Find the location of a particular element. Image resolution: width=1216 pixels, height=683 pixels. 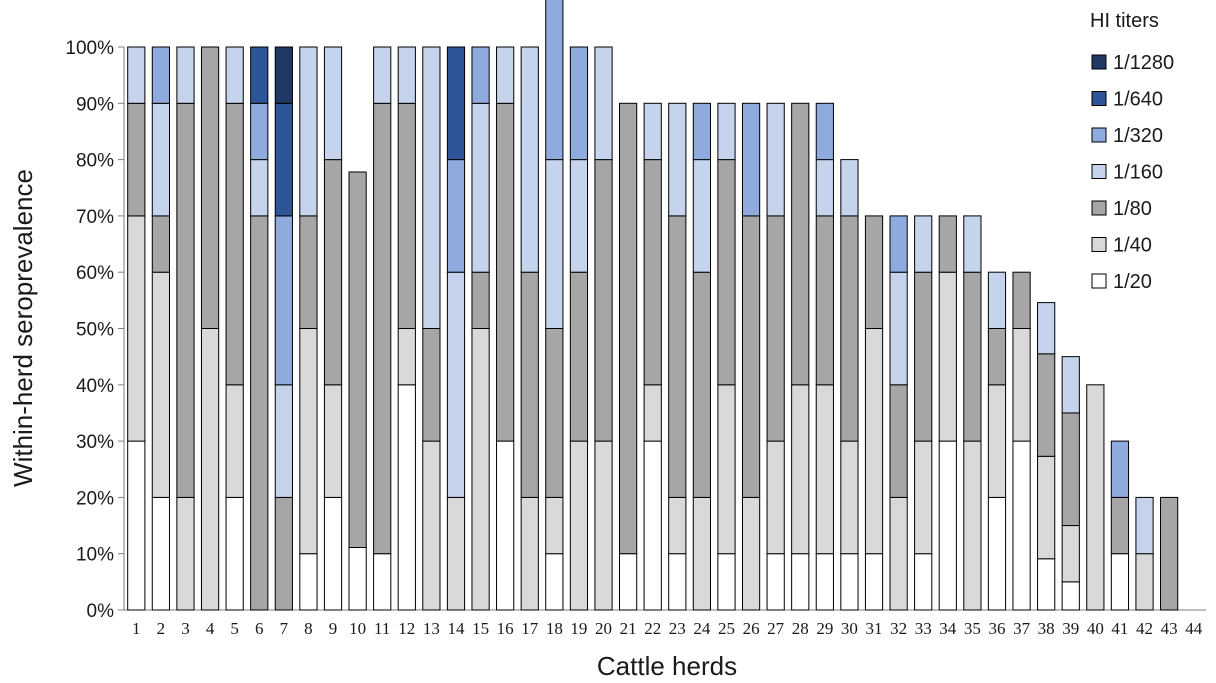

x-tick-label: 21 is located at coordinates (628, 628).